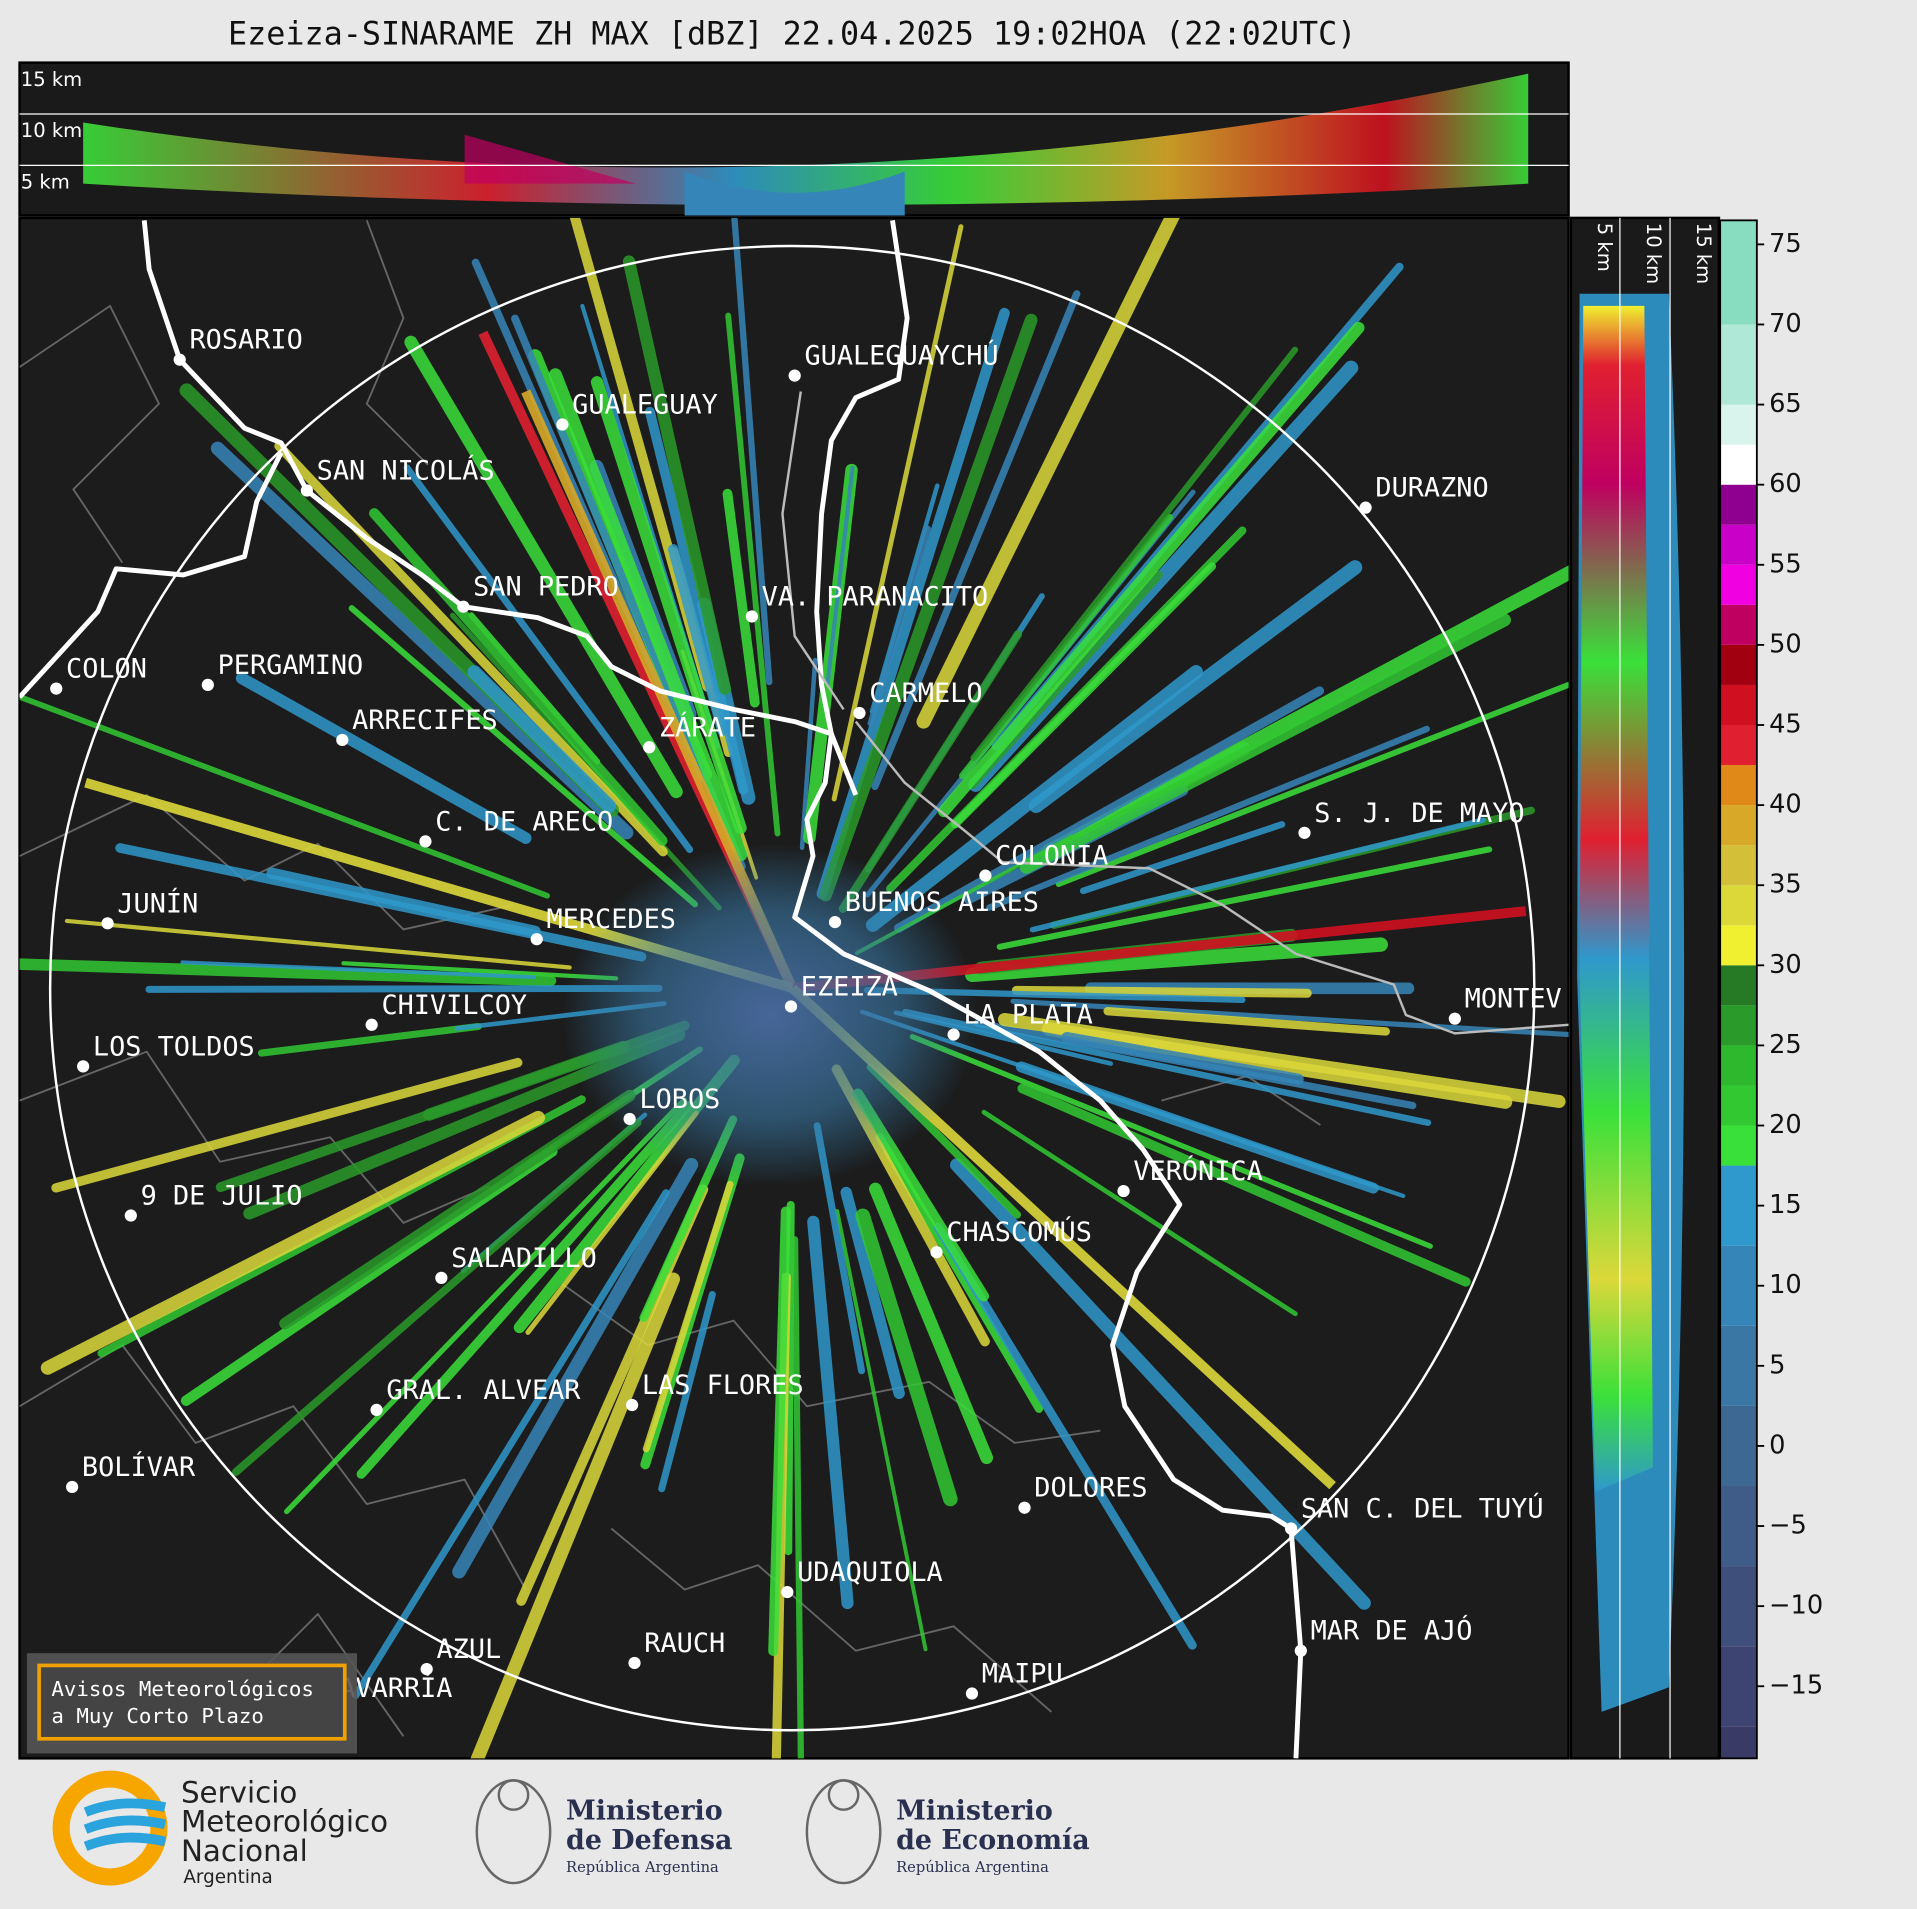 The height and width of the screenshot is (1909, 1917). Describe the element at coordinates (157, 903) in the screenshot. I see `city-label: JUNÍN` at that location.